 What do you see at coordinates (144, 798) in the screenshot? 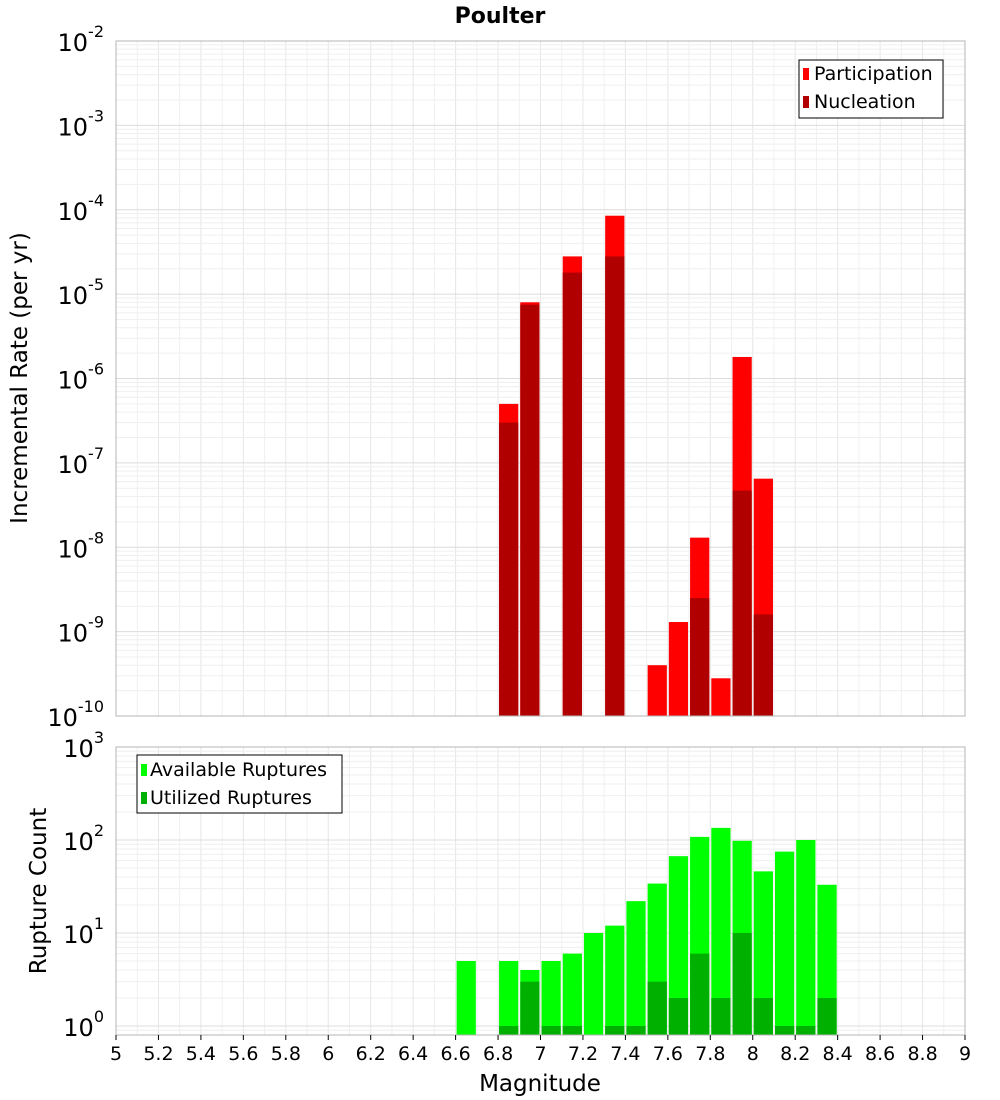
I see `utilized-ruptures-legend-swatch` at bounding box center [144, 798].